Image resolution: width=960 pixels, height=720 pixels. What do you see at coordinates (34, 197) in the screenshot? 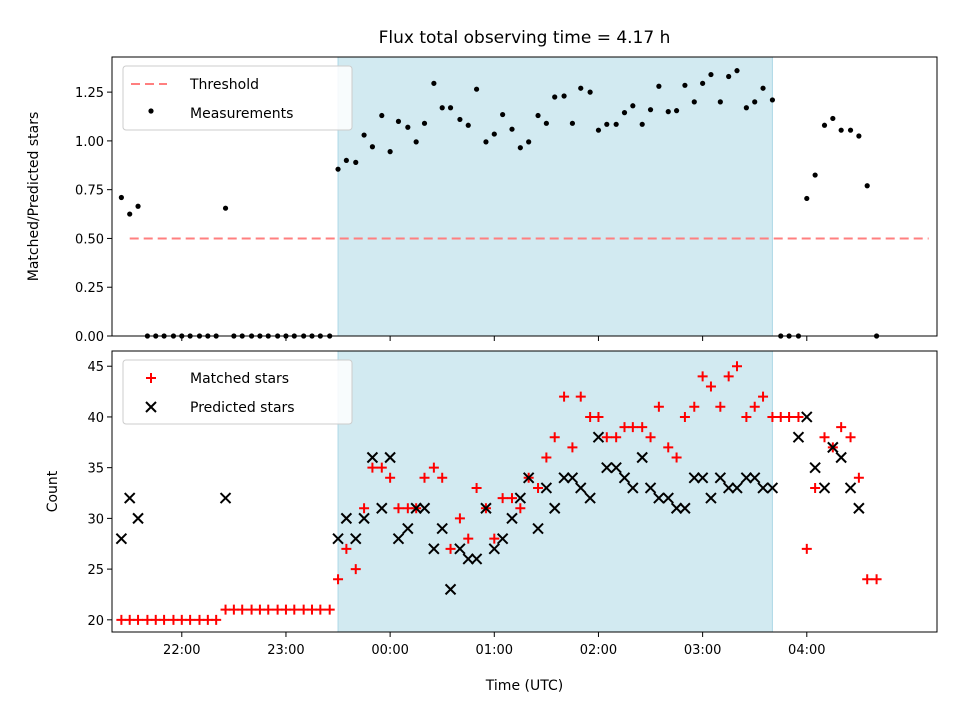
I see `panel-1-y-axis-label: Matched/Predicted stars` at bounding box center [34, 197].